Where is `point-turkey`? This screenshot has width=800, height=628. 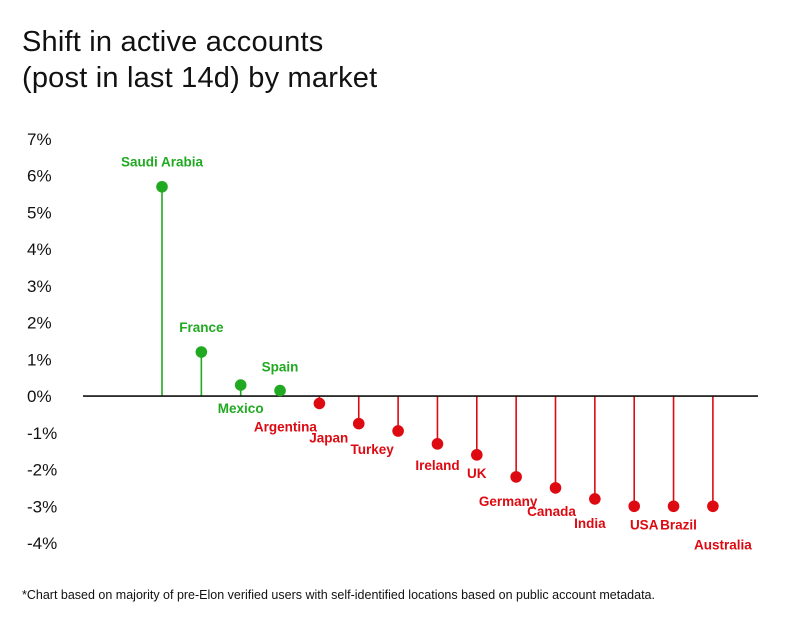
point-turkey is located at coordinates (398, 431).